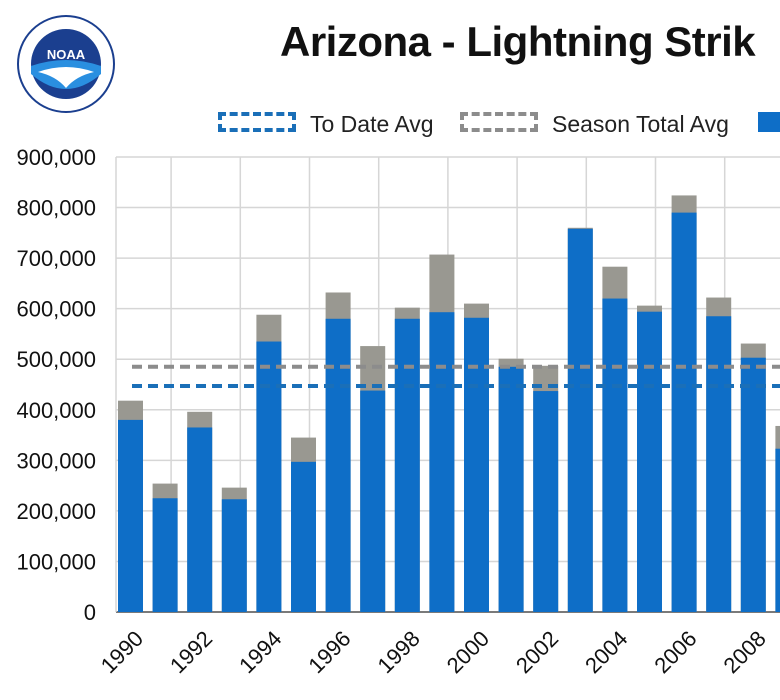 The image size is (780, 700). Describe the element at coordinates (56, 561) in the screenshot. I see `y-tick-label: 100,000` at that location.